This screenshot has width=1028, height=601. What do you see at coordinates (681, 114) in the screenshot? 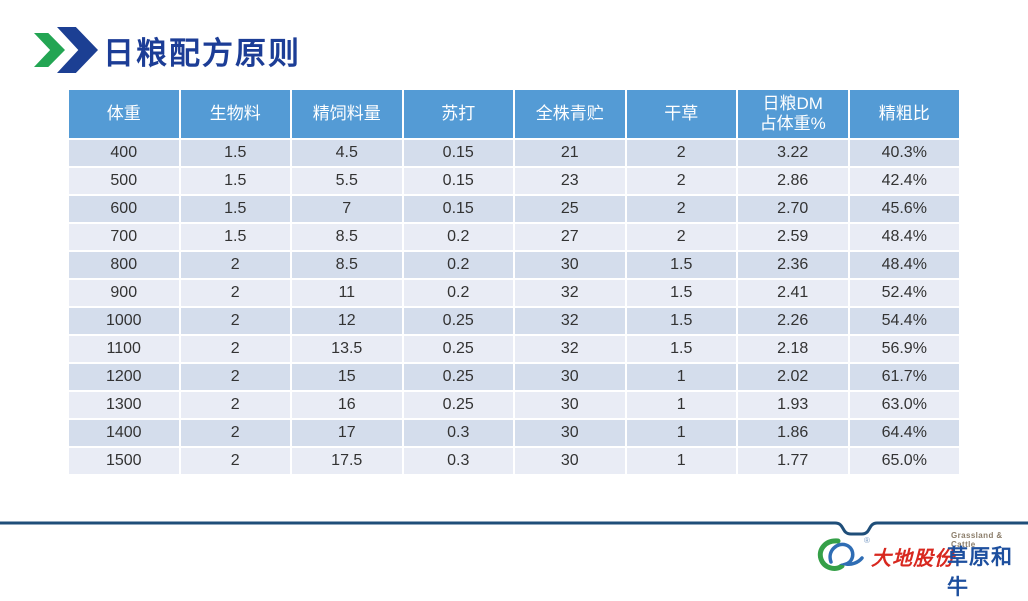
I see `column-header: 干草` at bounding box center [681, 114].